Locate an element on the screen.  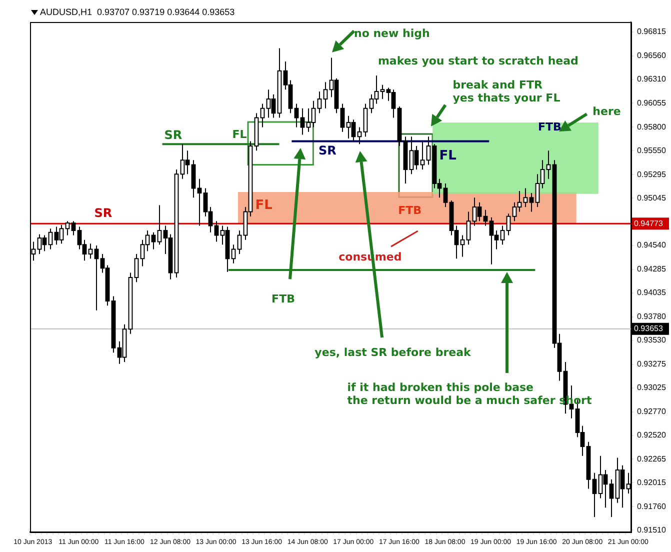
annotation: makes you start to scratch head is located at coordinates (478, 61).